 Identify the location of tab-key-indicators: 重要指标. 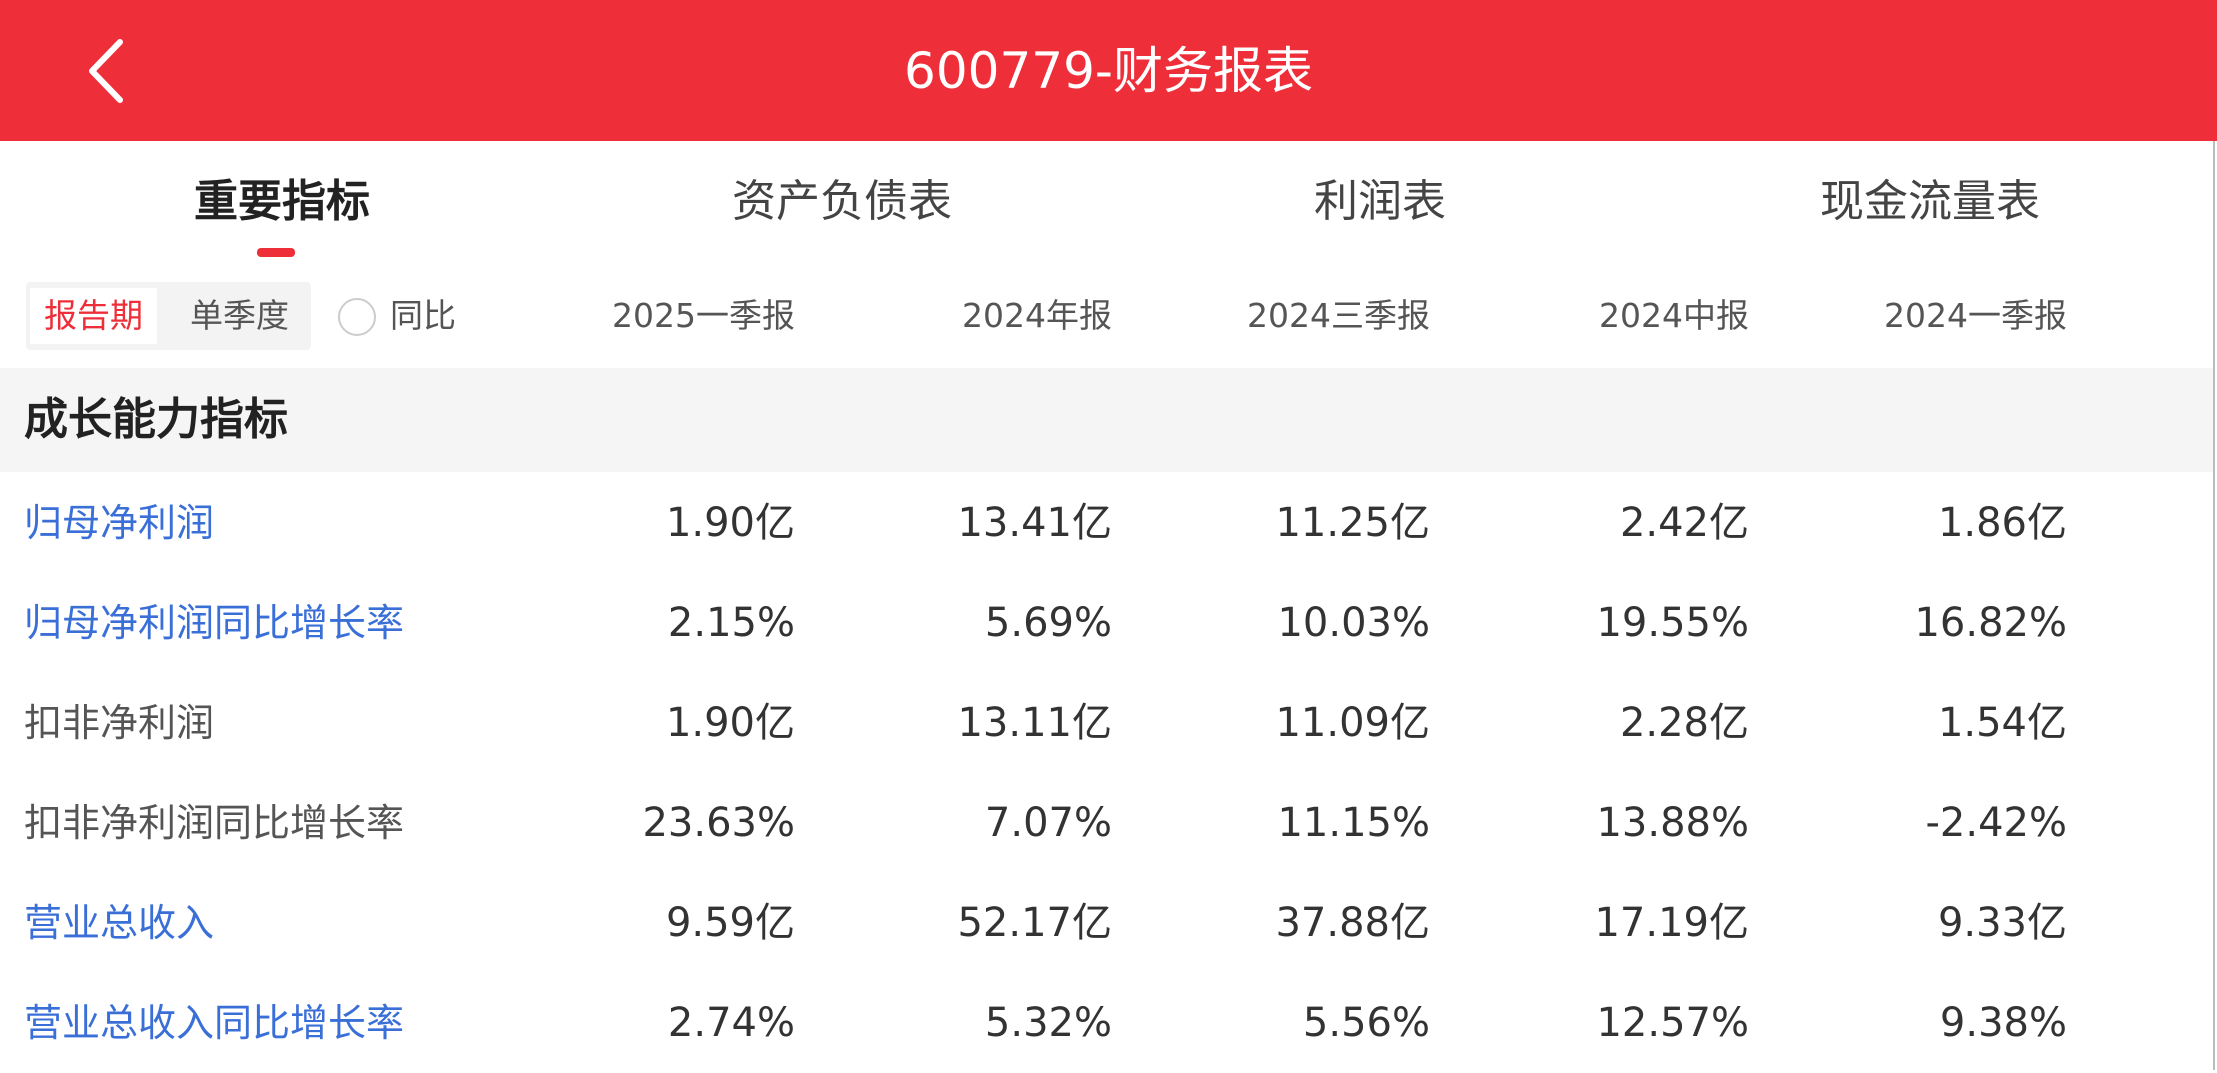
(282, 201).